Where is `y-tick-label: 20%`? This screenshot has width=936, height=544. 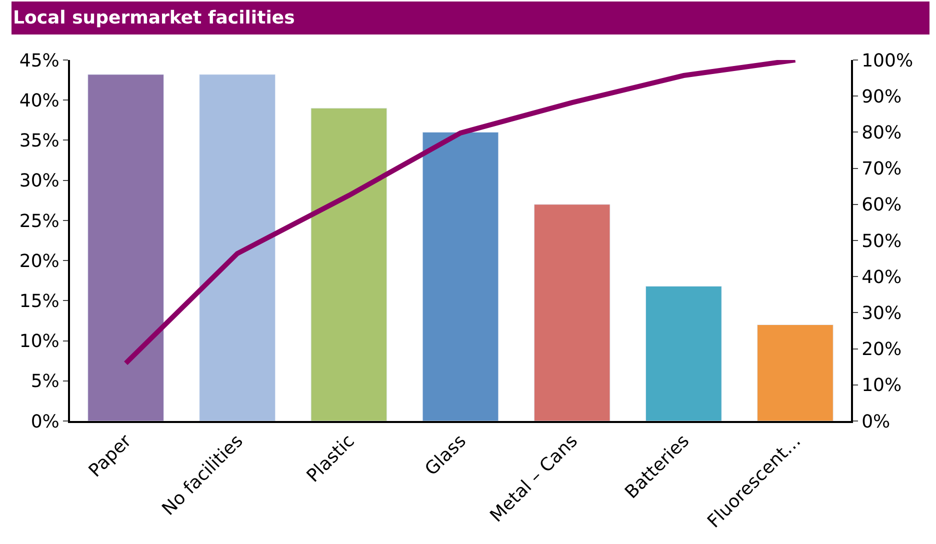 y-tick-label: 20% is located at coordinates (39, 261).